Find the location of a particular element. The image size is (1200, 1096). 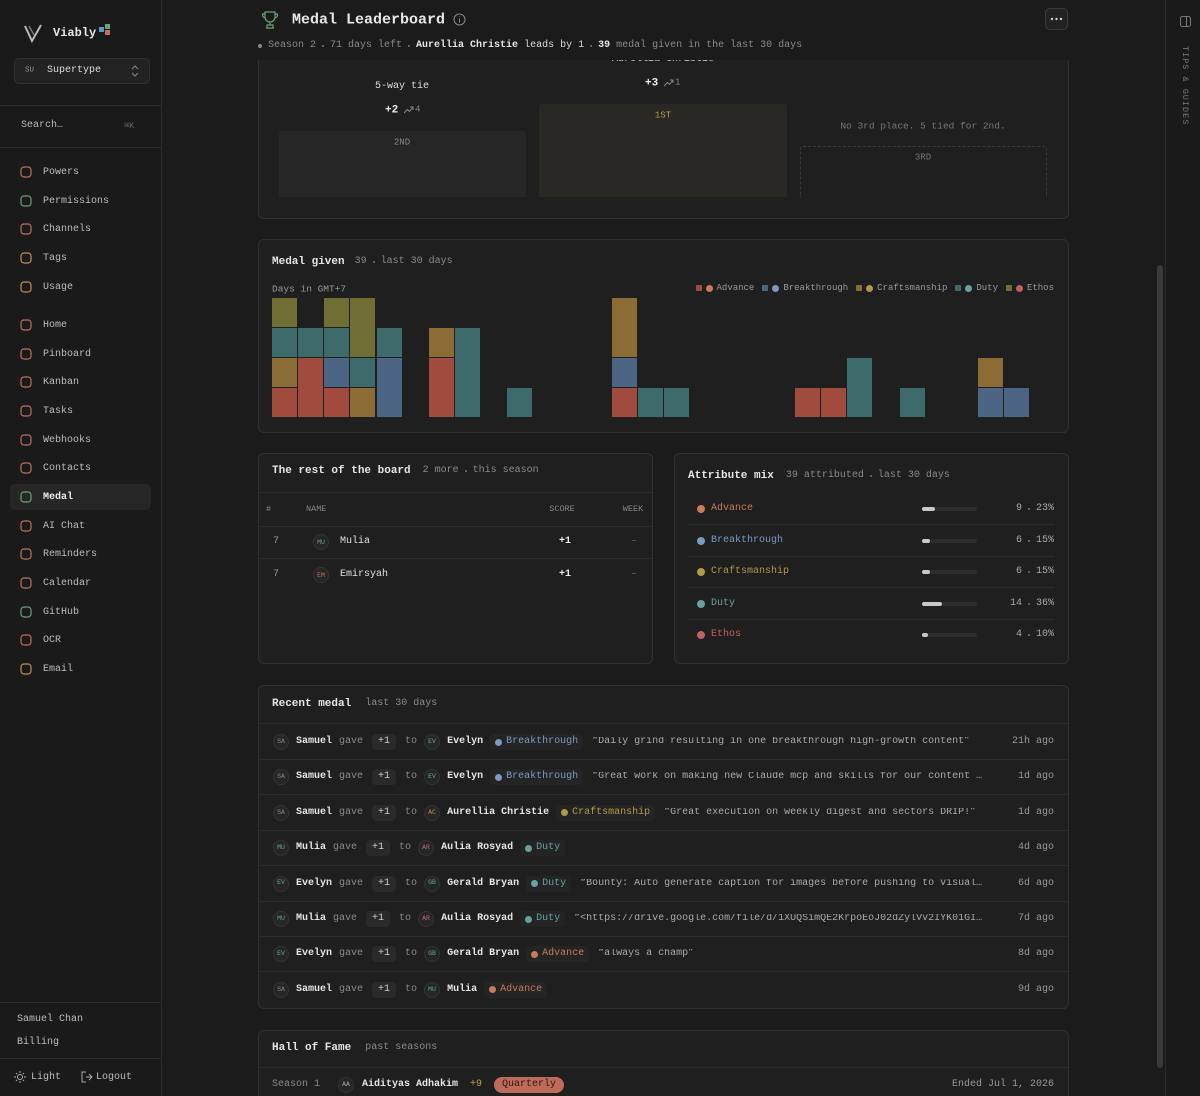

nav-item: AI Chat is located at coordinates (64, 526).